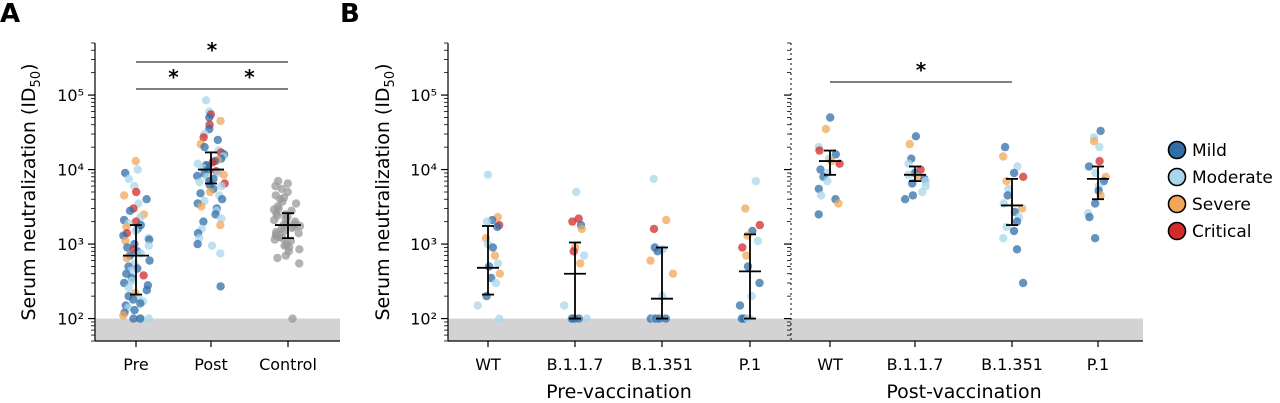 Image resolution: width=1280 pixels, height=403 pixels. What do you see at coordinates (1221, 232) in the screenshot?
I see `legend-label: Critical` at bounding box center [1221, 232].